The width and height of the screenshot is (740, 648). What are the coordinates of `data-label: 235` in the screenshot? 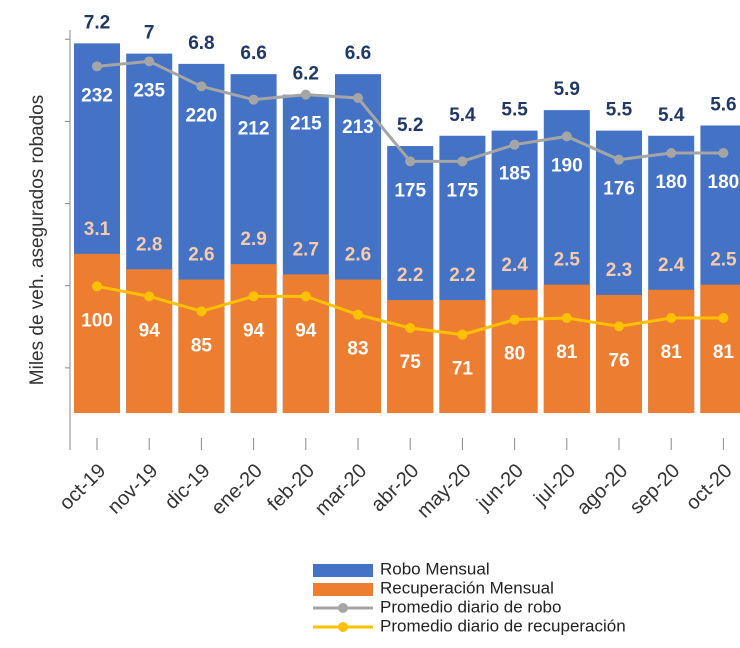 It's located at (149, 90).